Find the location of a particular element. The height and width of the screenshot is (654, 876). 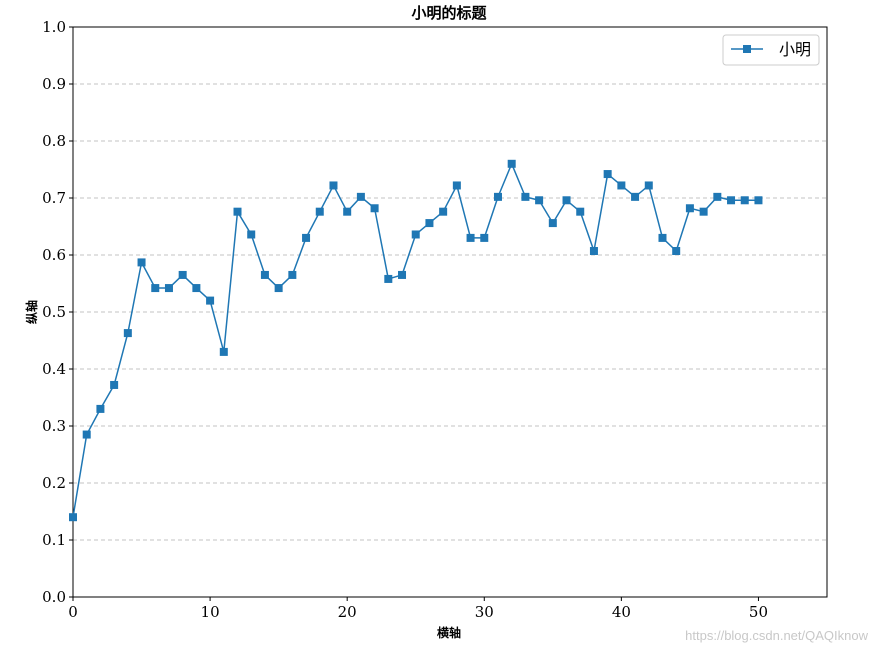

x-tick-label-2: 20 is located at coordinates (347, 612).